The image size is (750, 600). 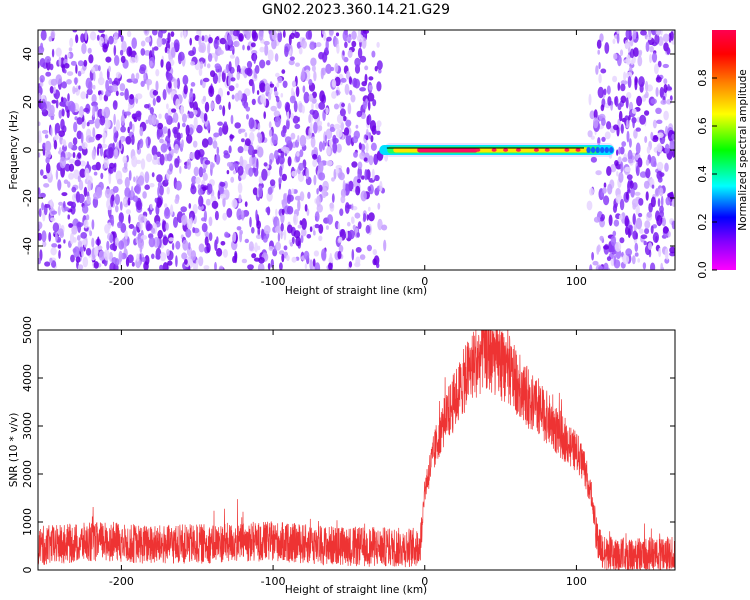 I want to click on bottom-y-axis-label: SNR (10 * v/v), so click(x=14, y=450).